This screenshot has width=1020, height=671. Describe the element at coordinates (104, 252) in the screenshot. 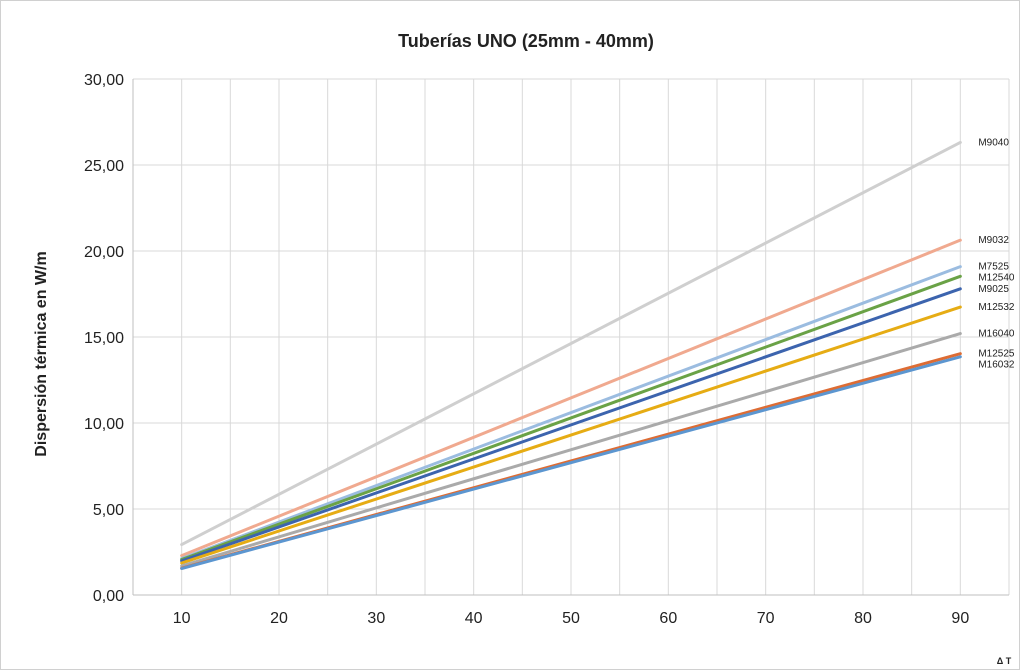

I see `y-tick-label: 20,00` at that location.